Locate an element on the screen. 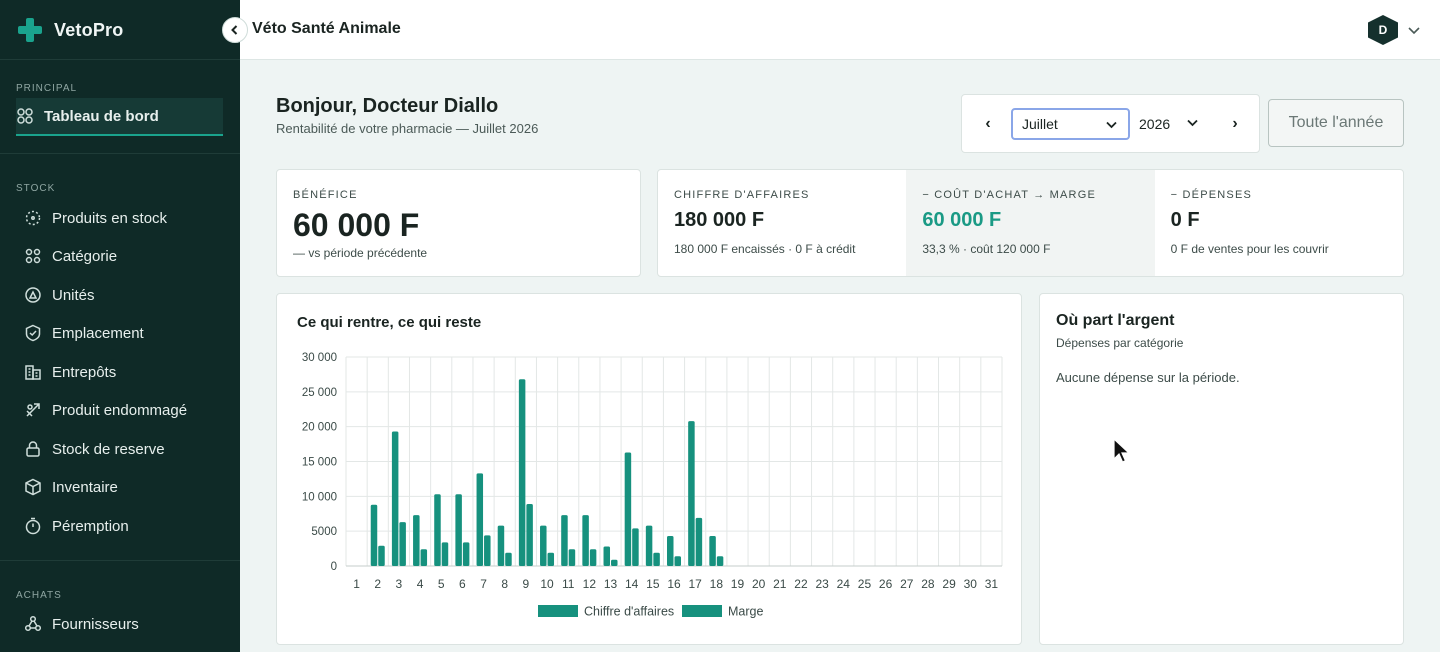  suppliers-icon is located at coordinates (33, 624).